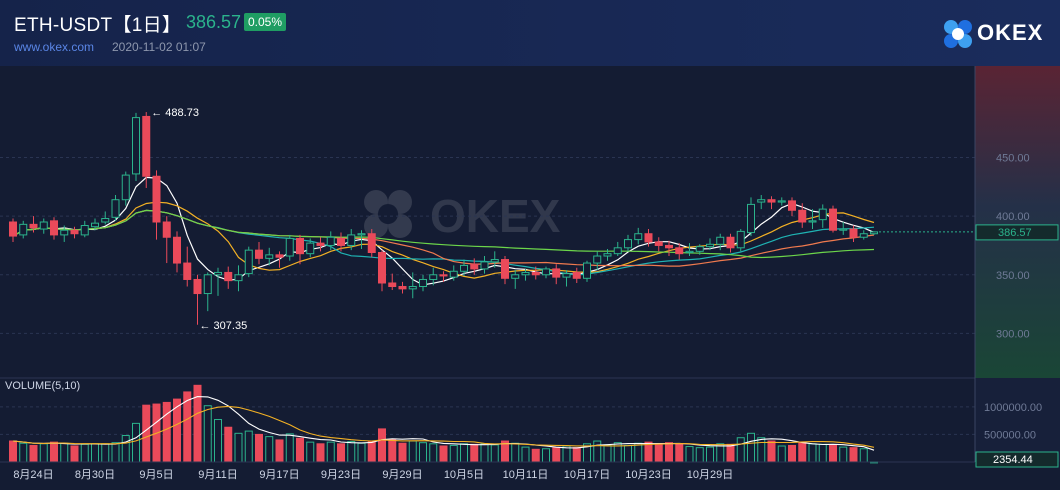  Describe the element at coordinates (1010, 435) in the screenshot. I see `volume-tick: 500000.00` at that location.